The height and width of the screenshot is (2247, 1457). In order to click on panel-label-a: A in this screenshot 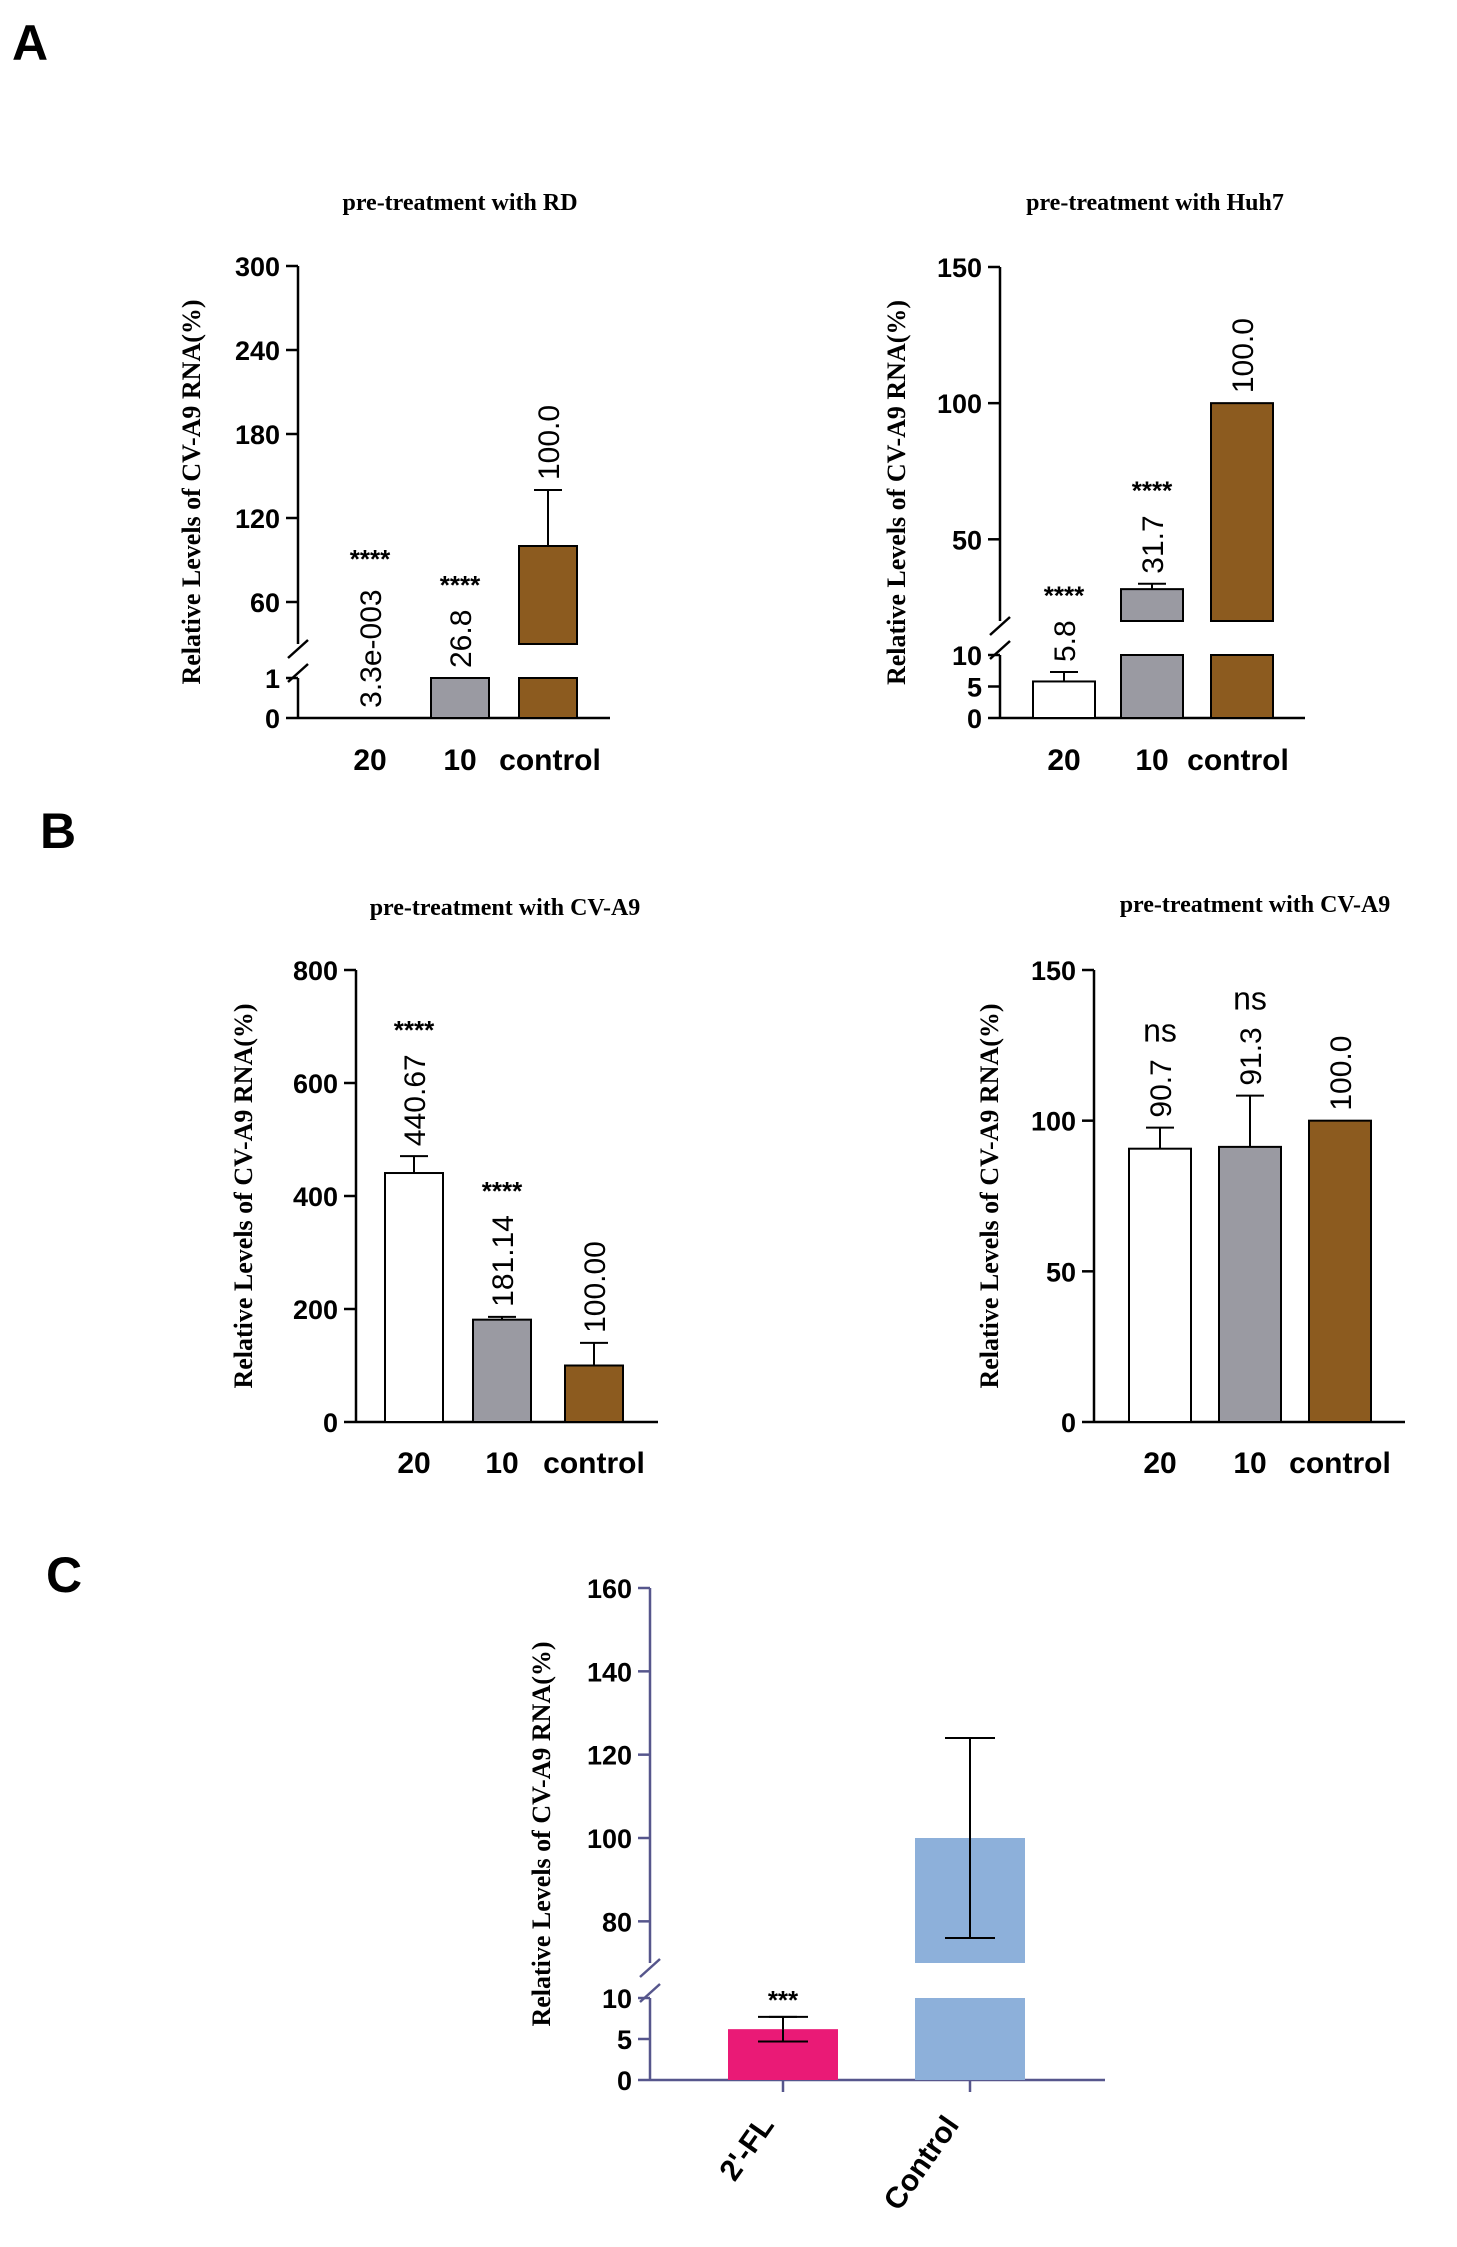, I will do `click(30, 43)`.